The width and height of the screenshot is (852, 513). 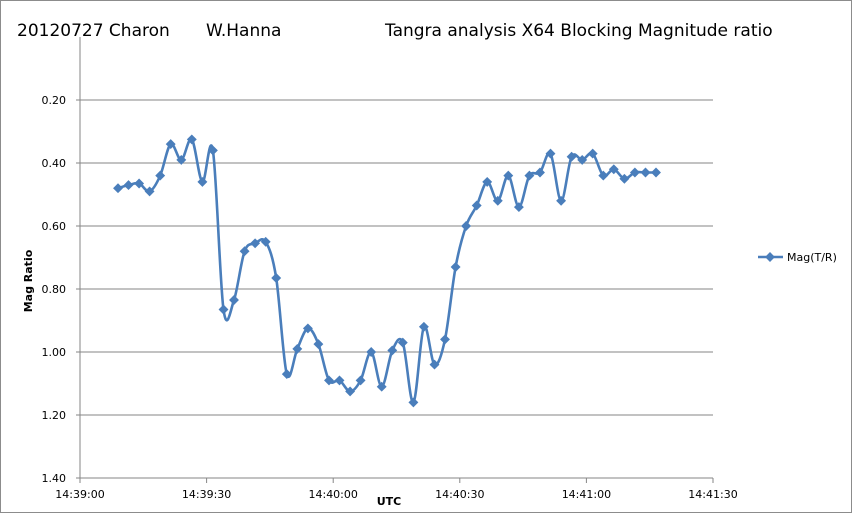 What do you see at coordinates (54, 415) in the screenshot?
I see `y-tick-label: 1.20` at bounding box center [54, 415].